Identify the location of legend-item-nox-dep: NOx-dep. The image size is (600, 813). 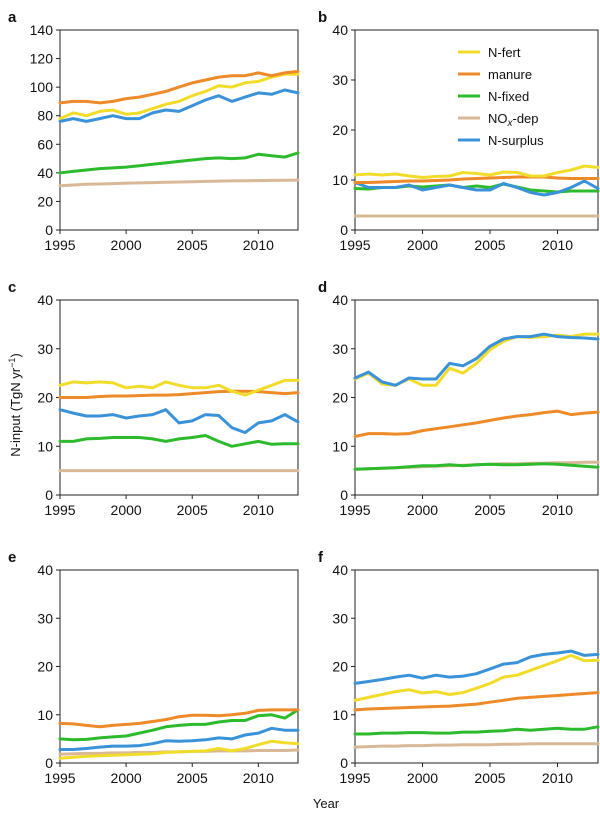
(498, 120).